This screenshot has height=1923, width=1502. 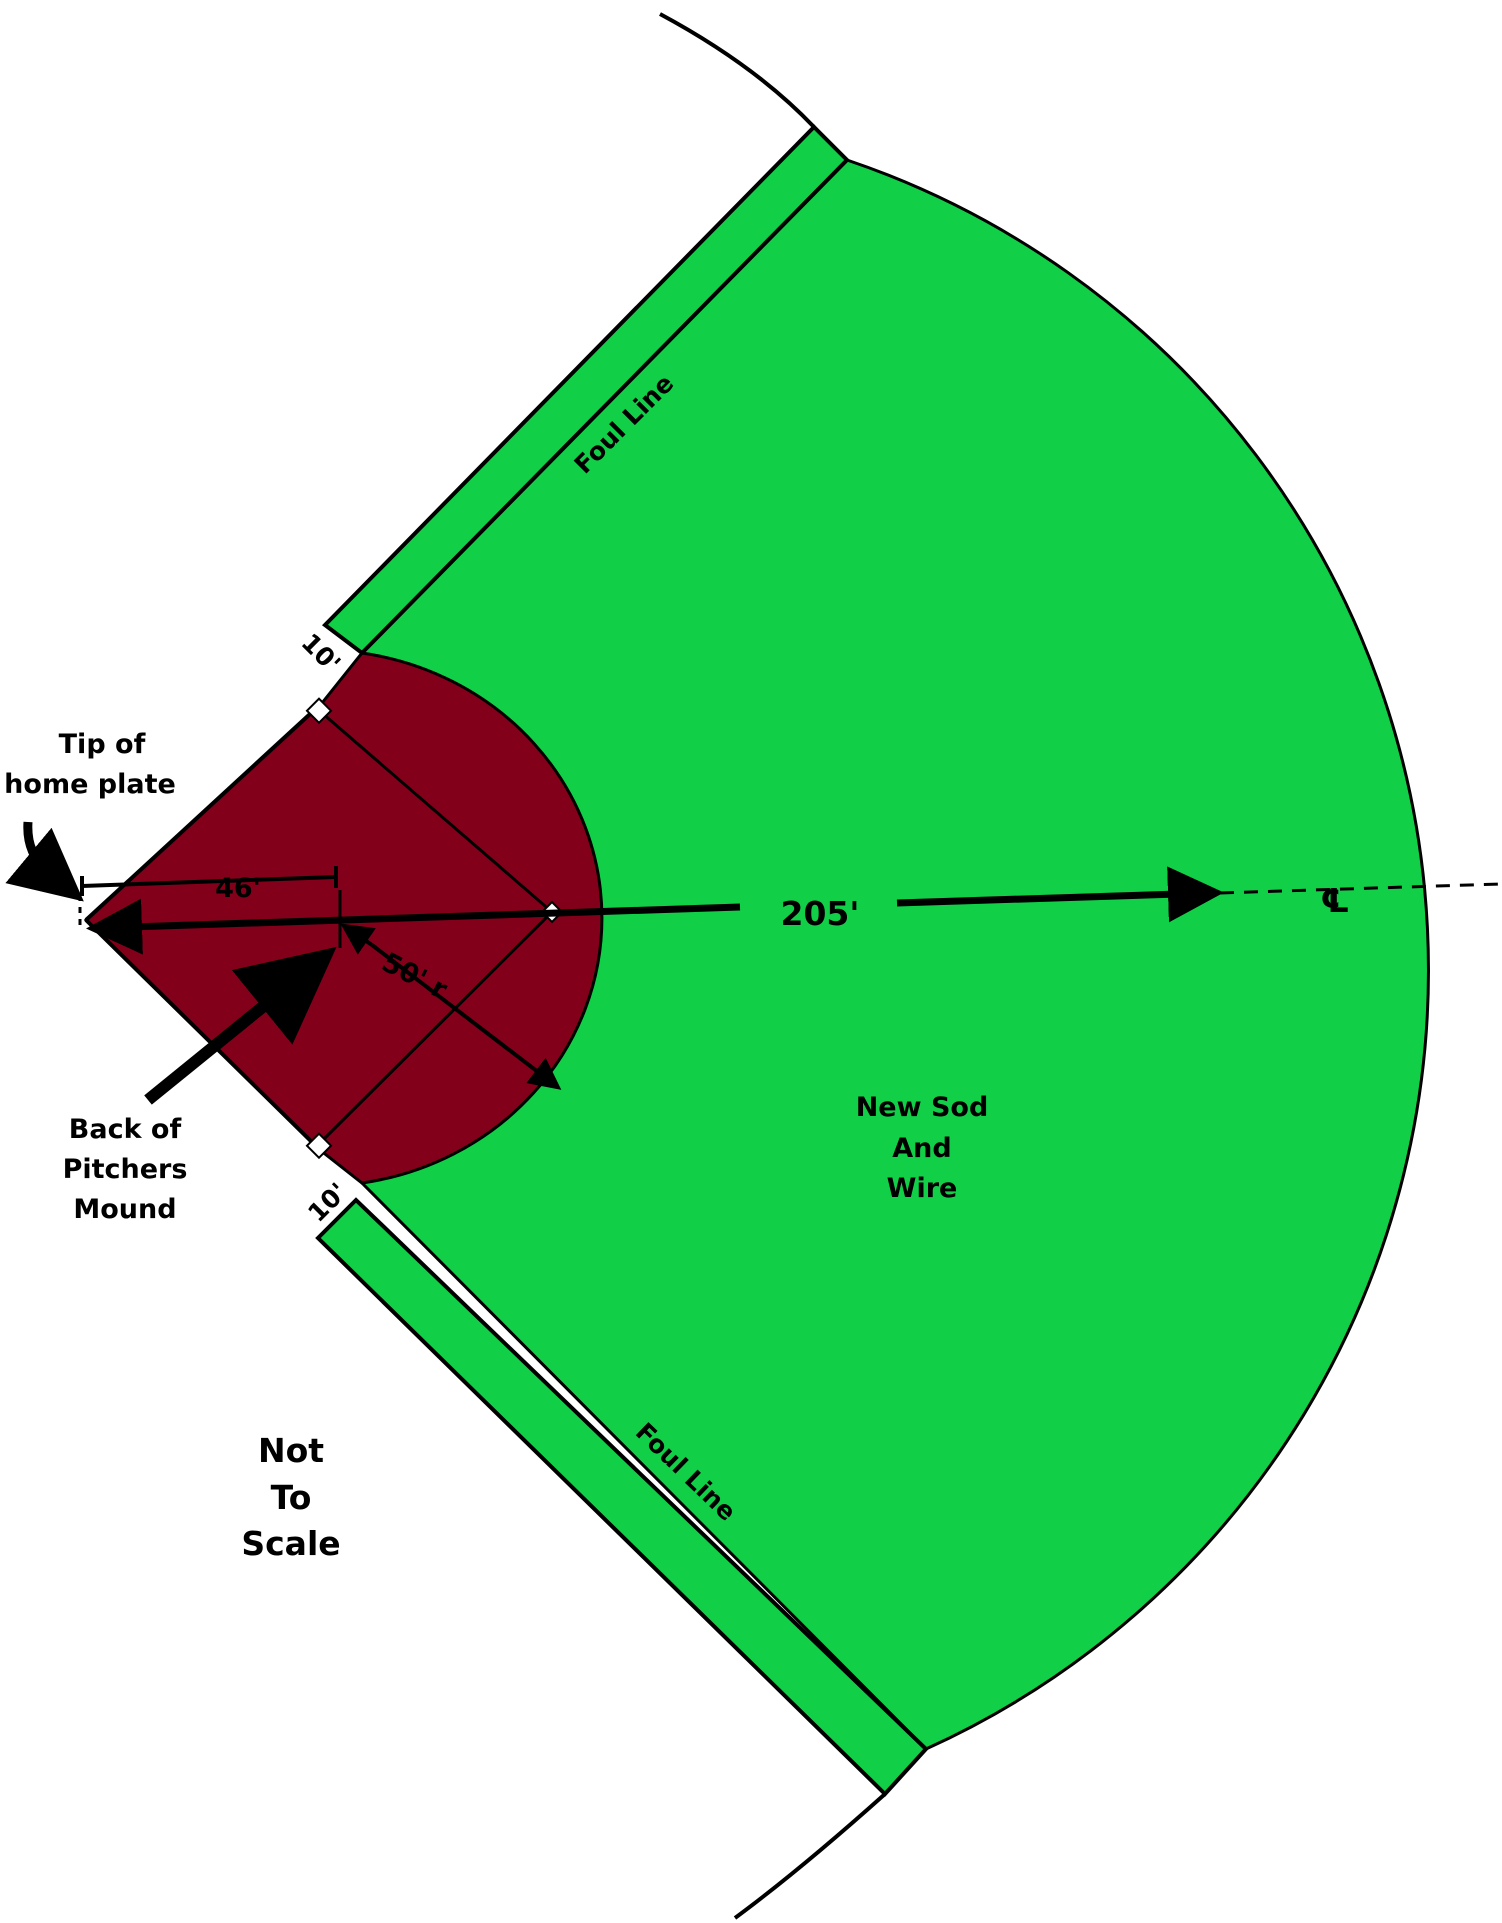 What do you see at coordinates (820, 913) in the screenshot?
I see `dimension-205-label: 205'` at bounding box center [820, 913].